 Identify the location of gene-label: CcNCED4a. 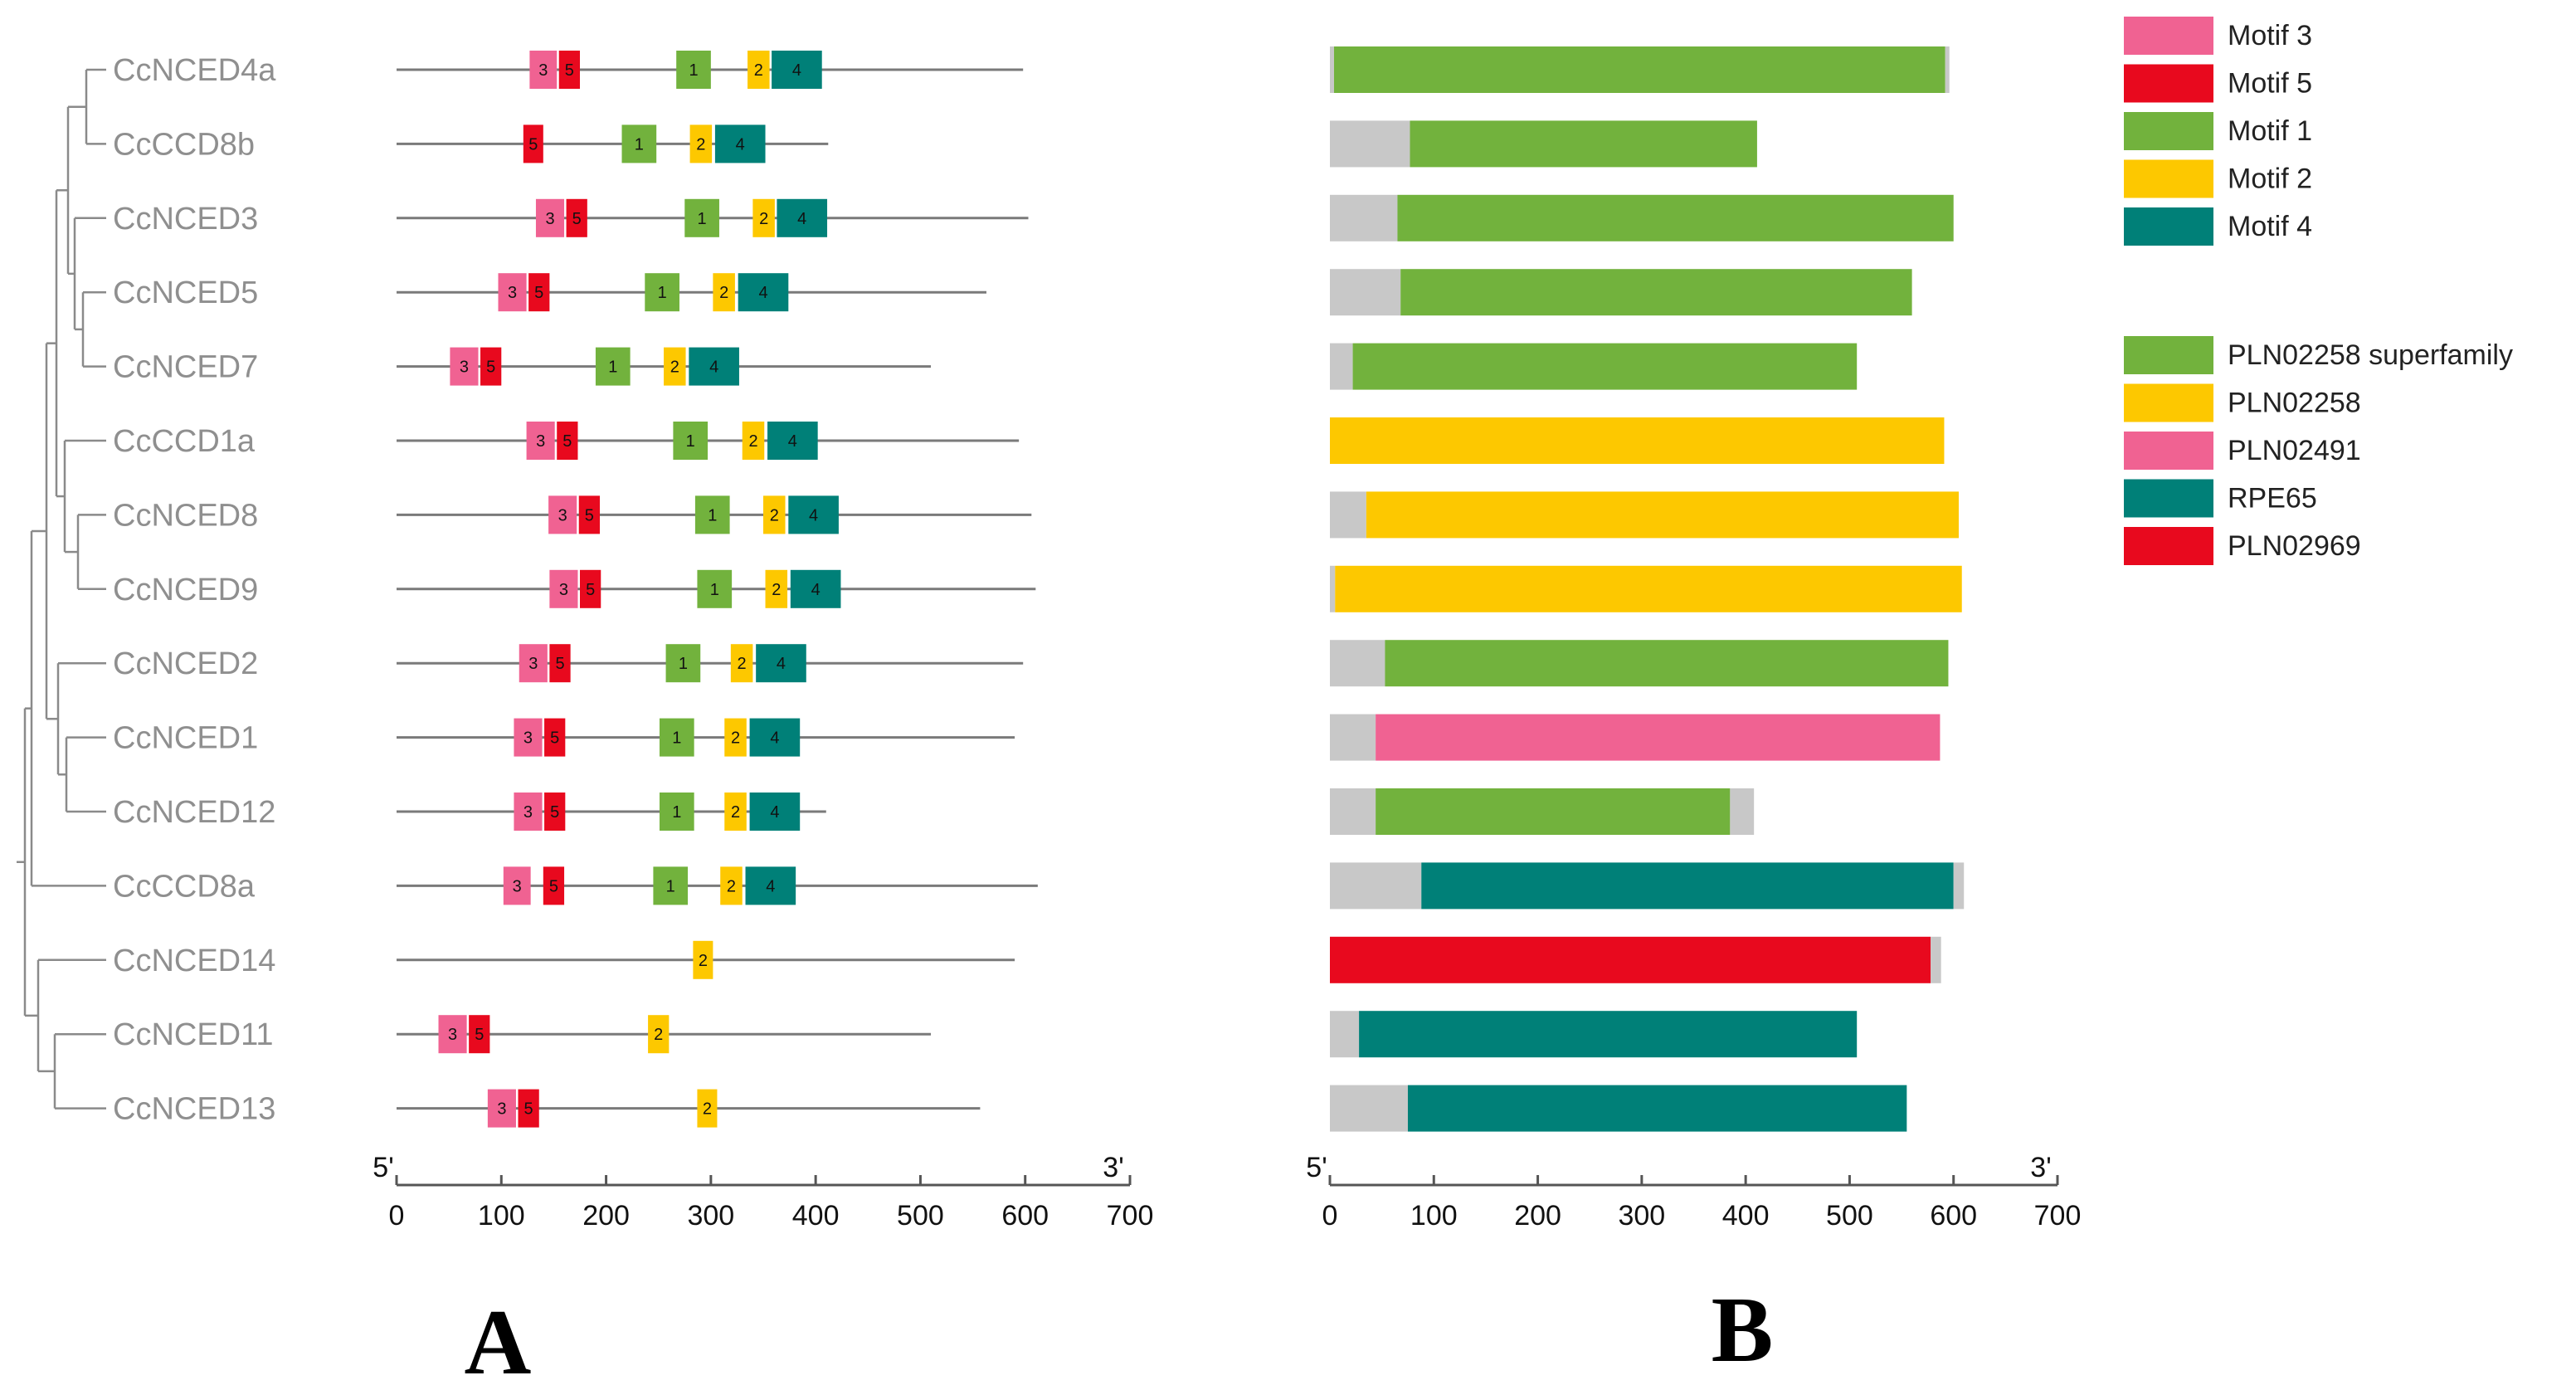
(194, 70).